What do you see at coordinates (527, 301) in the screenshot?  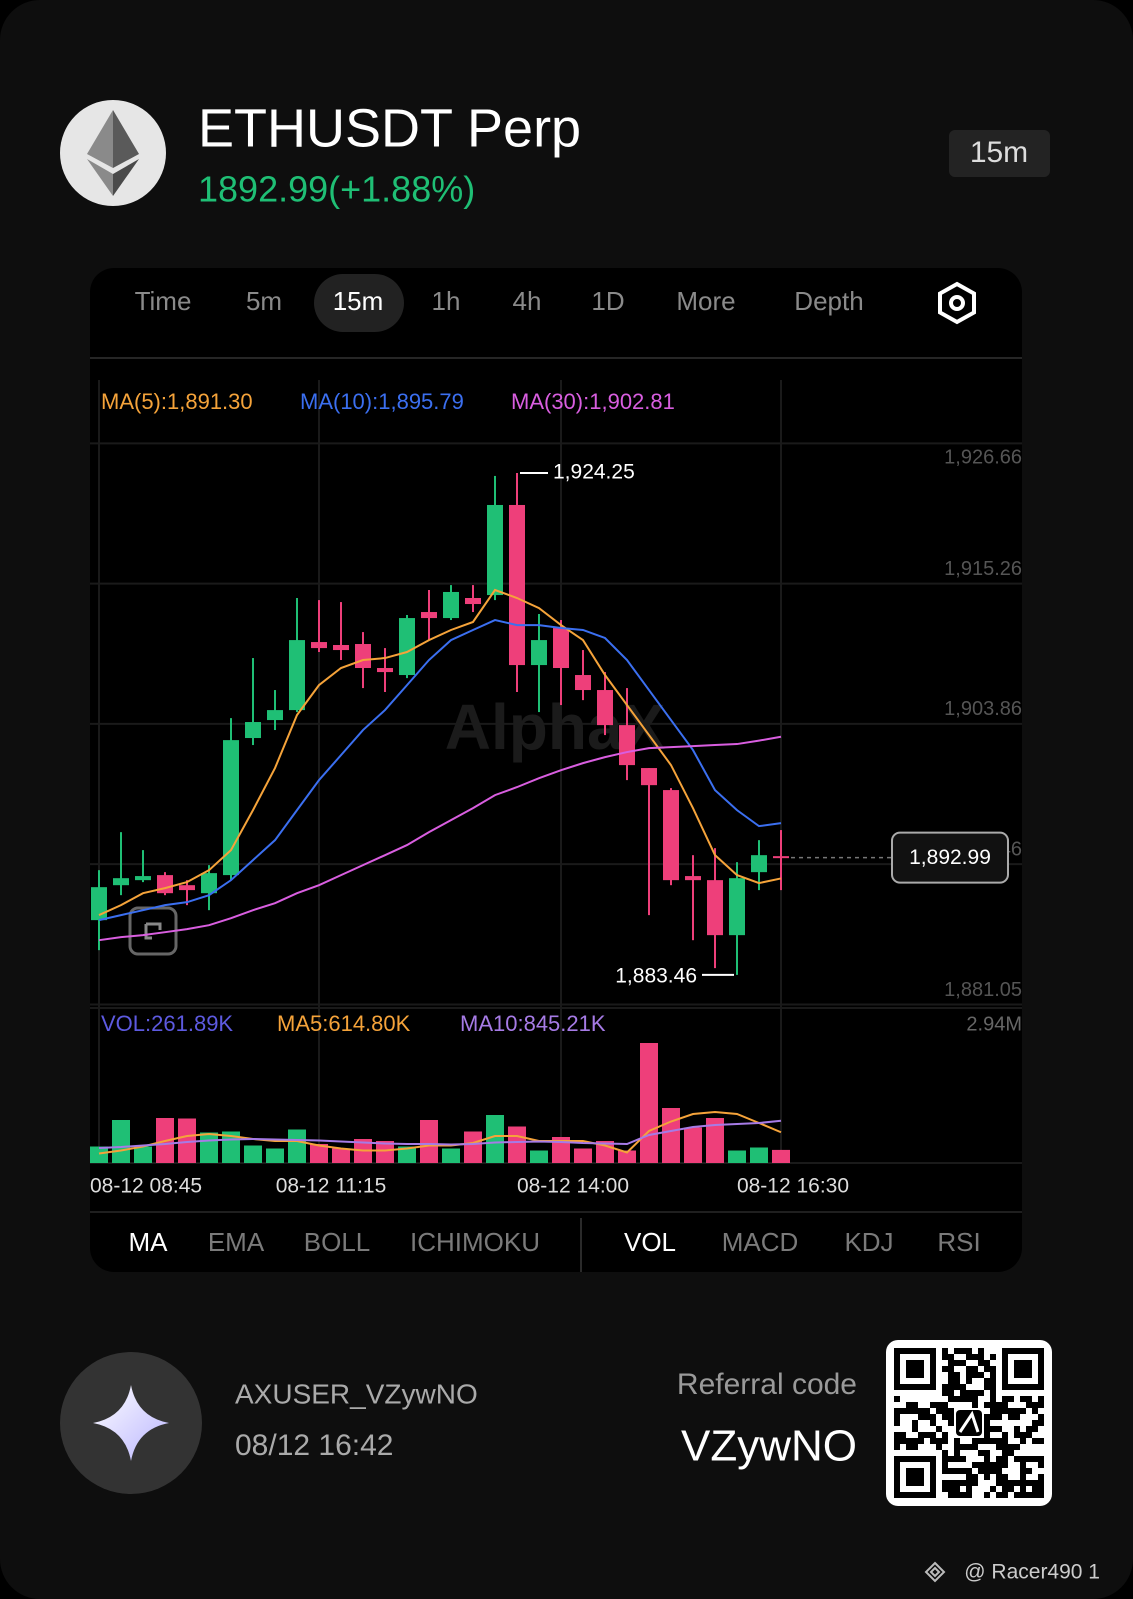 I see `timeframe-tab: 4h` at bounding box center [527, 301].